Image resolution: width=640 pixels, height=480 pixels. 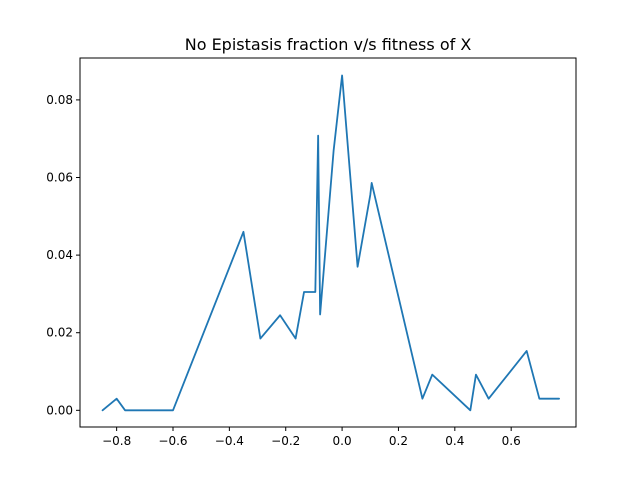 What do you see at coordinates (342, 441) in the screenshot?
I see `x-tick-label: 0.0` at bounding box center [342, 441].